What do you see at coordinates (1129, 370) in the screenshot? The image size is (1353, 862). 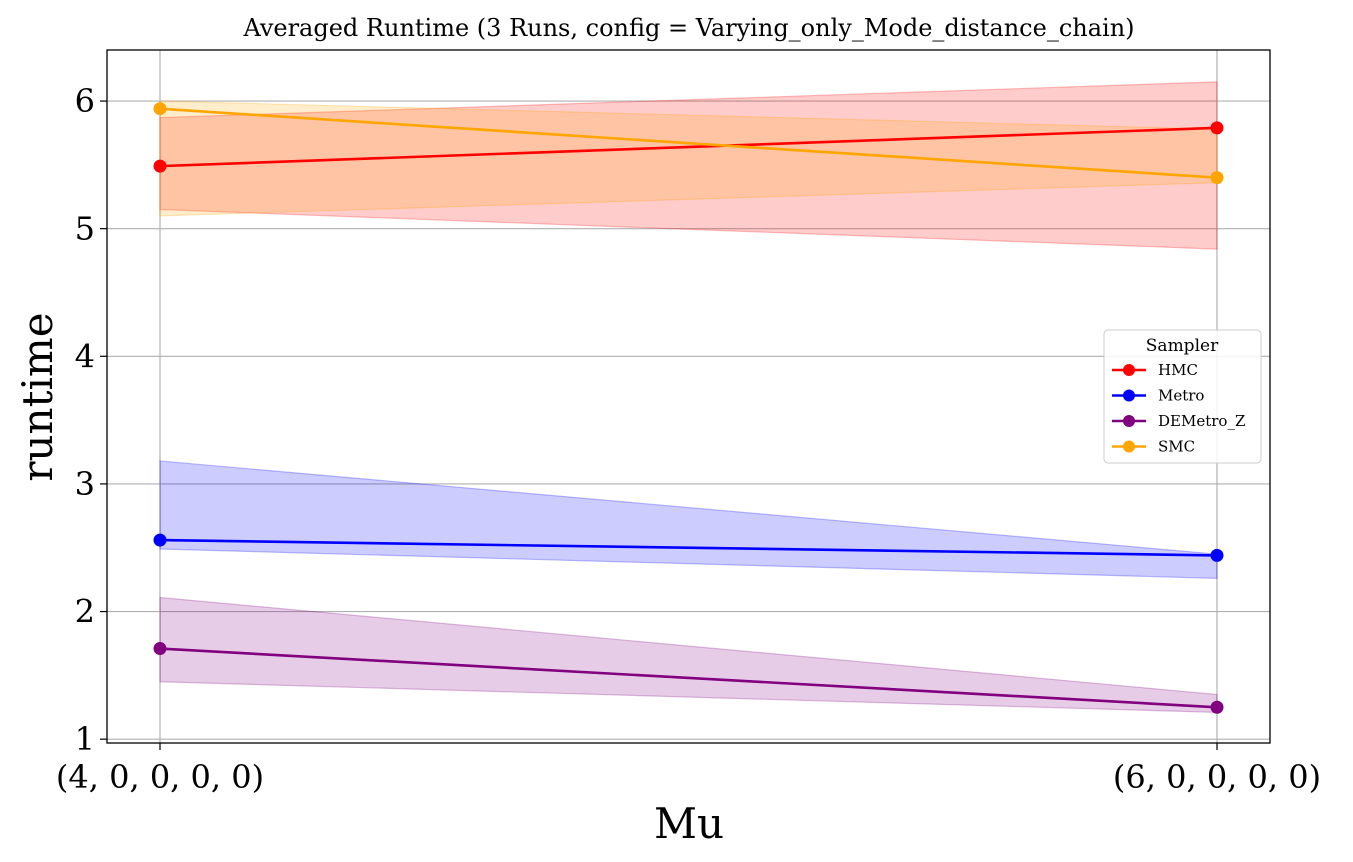 I see `legend-hmc-marker` at bounding box center [1129, 370].